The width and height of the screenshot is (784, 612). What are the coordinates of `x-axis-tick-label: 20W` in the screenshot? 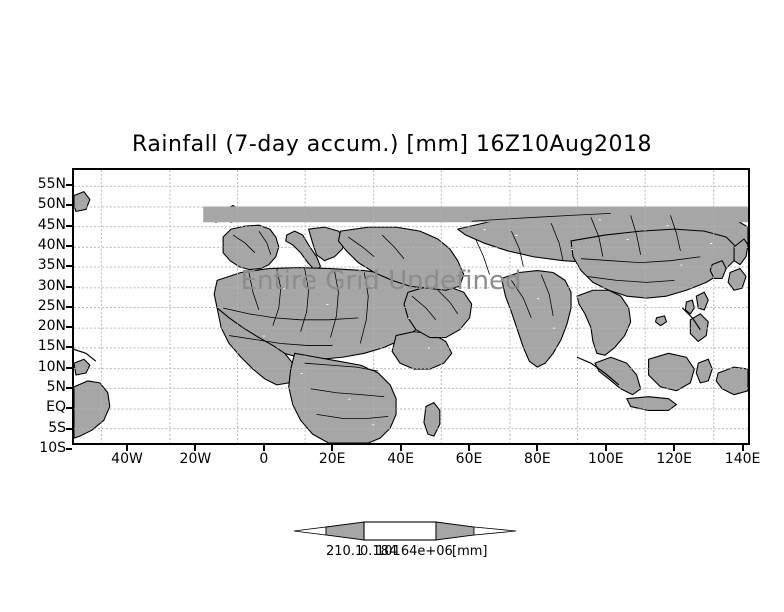 It's located at (195, 459).